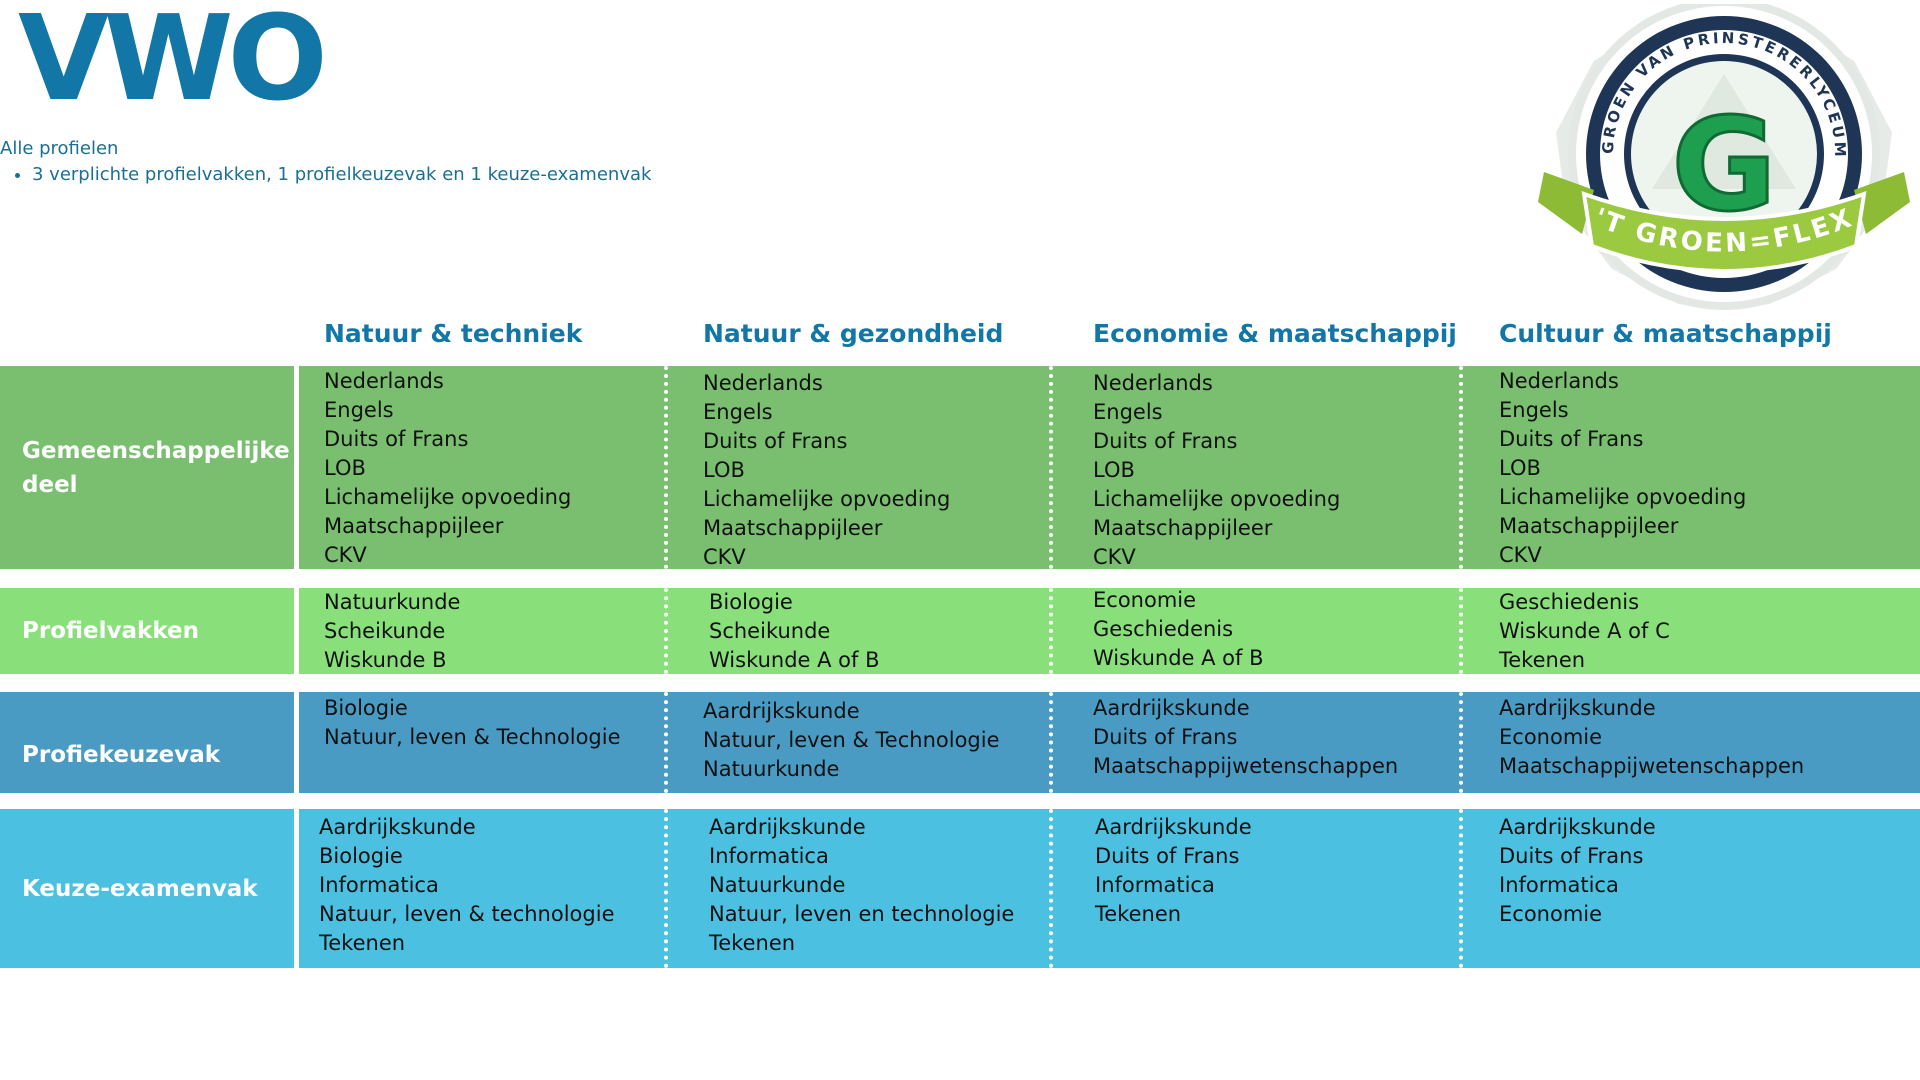 The width and height of the screenshot is (1920, 1080). I want to click on cell-natuur-techniek: Biologie Natuur, leven & Technologie, so click(472, 743).